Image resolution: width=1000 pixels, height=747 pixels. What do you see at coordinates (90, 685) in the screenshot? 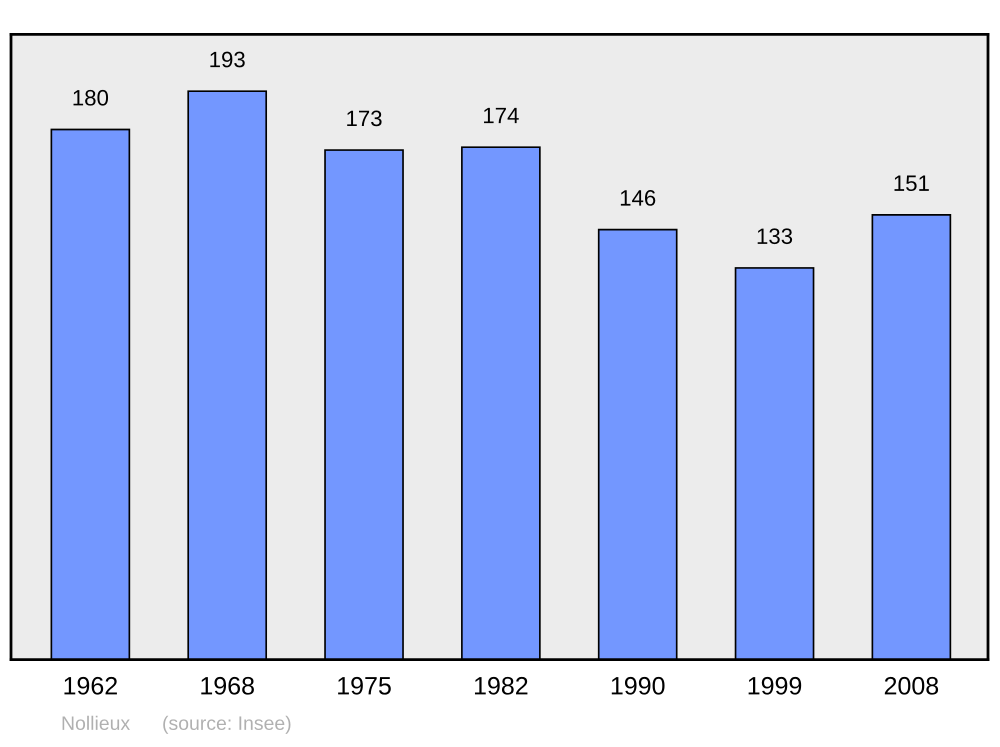
I see `x-tick-label: 1962` at bounding box center [90, 685].